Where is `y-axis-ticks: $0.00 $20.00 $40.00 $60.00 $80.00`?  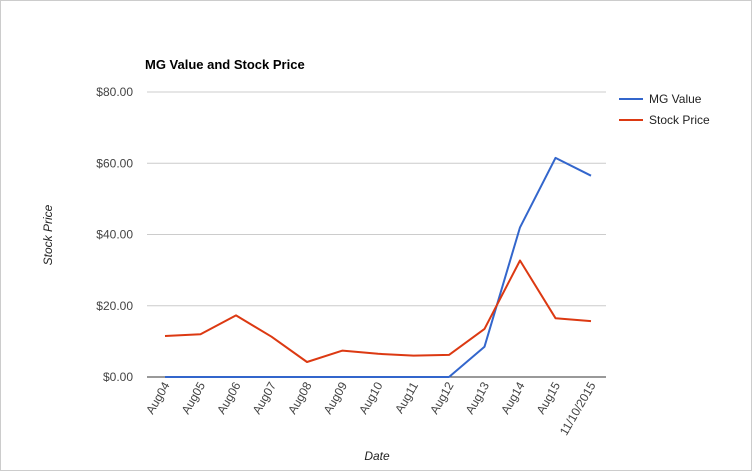 y-axis-ticks: $0.00 $20.00 $40.00 $60.00 $80.00 is located at coordinates (114, 234).